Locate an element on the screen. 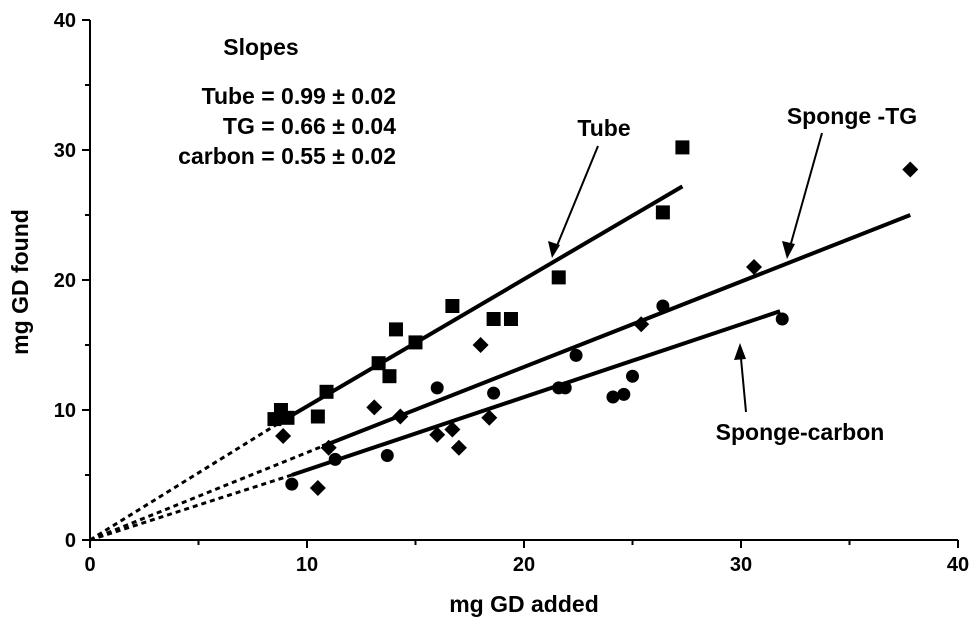  y-tick-label: 40 is located at coordinates (65, 21).